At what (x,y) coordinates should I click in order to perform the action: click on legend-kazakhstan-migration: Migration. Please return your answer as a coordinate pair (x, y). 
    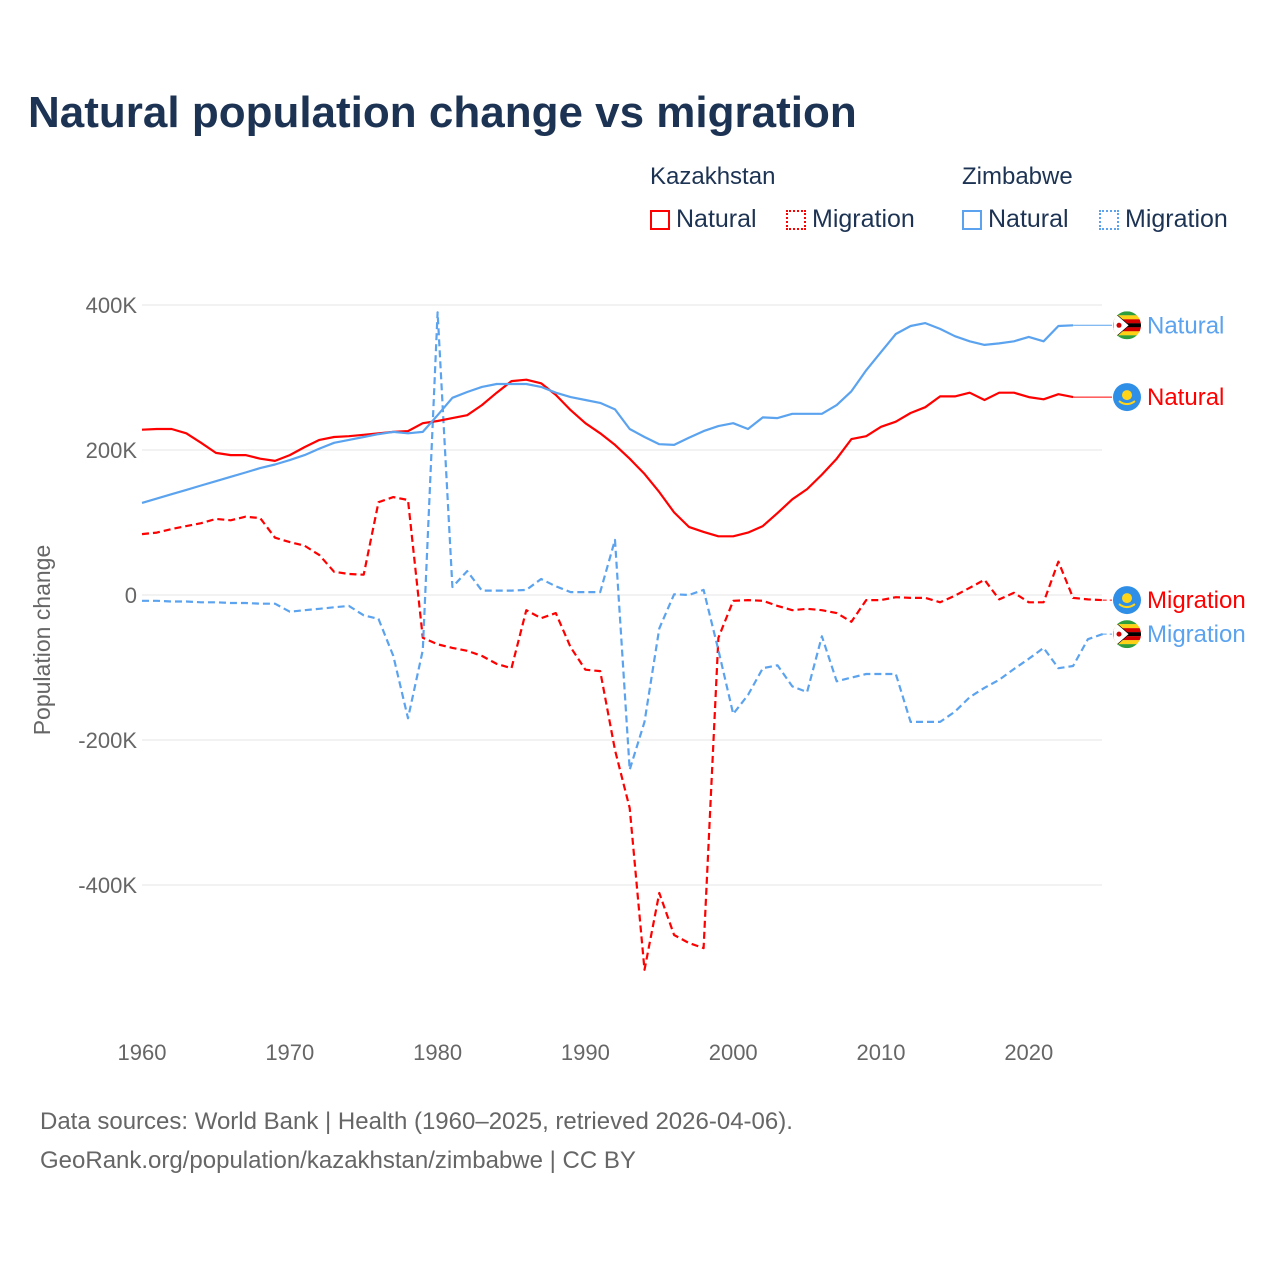
    Looking at the image, I should click on (850, 219).